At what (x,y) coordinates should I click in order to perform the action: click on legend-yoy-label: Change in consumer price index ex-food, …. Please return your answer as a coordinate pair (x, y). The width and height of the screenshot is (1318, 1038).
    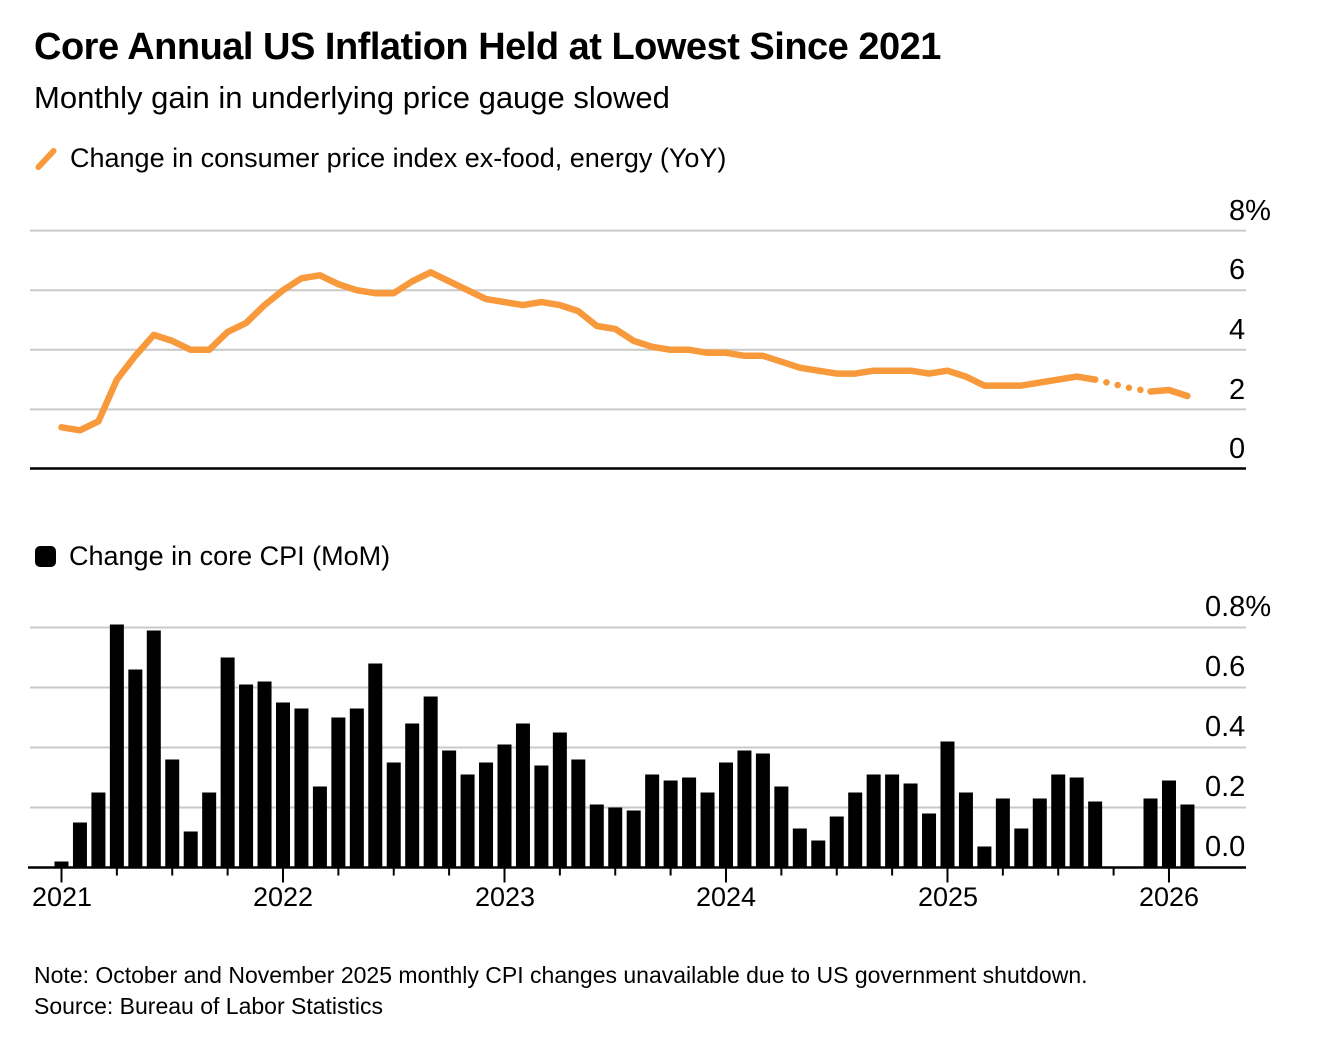
    Looking at the image, I should click on (398, 158).